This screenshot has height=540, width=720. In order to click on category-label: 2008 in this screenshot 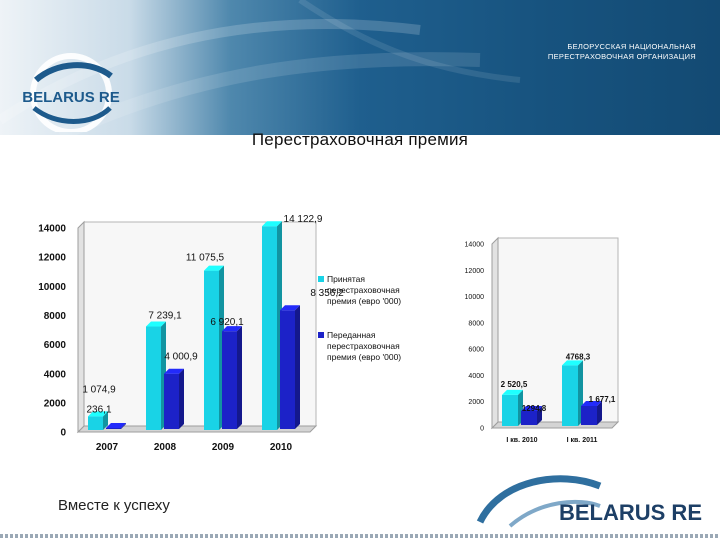, I will do `click(165, 447)`.